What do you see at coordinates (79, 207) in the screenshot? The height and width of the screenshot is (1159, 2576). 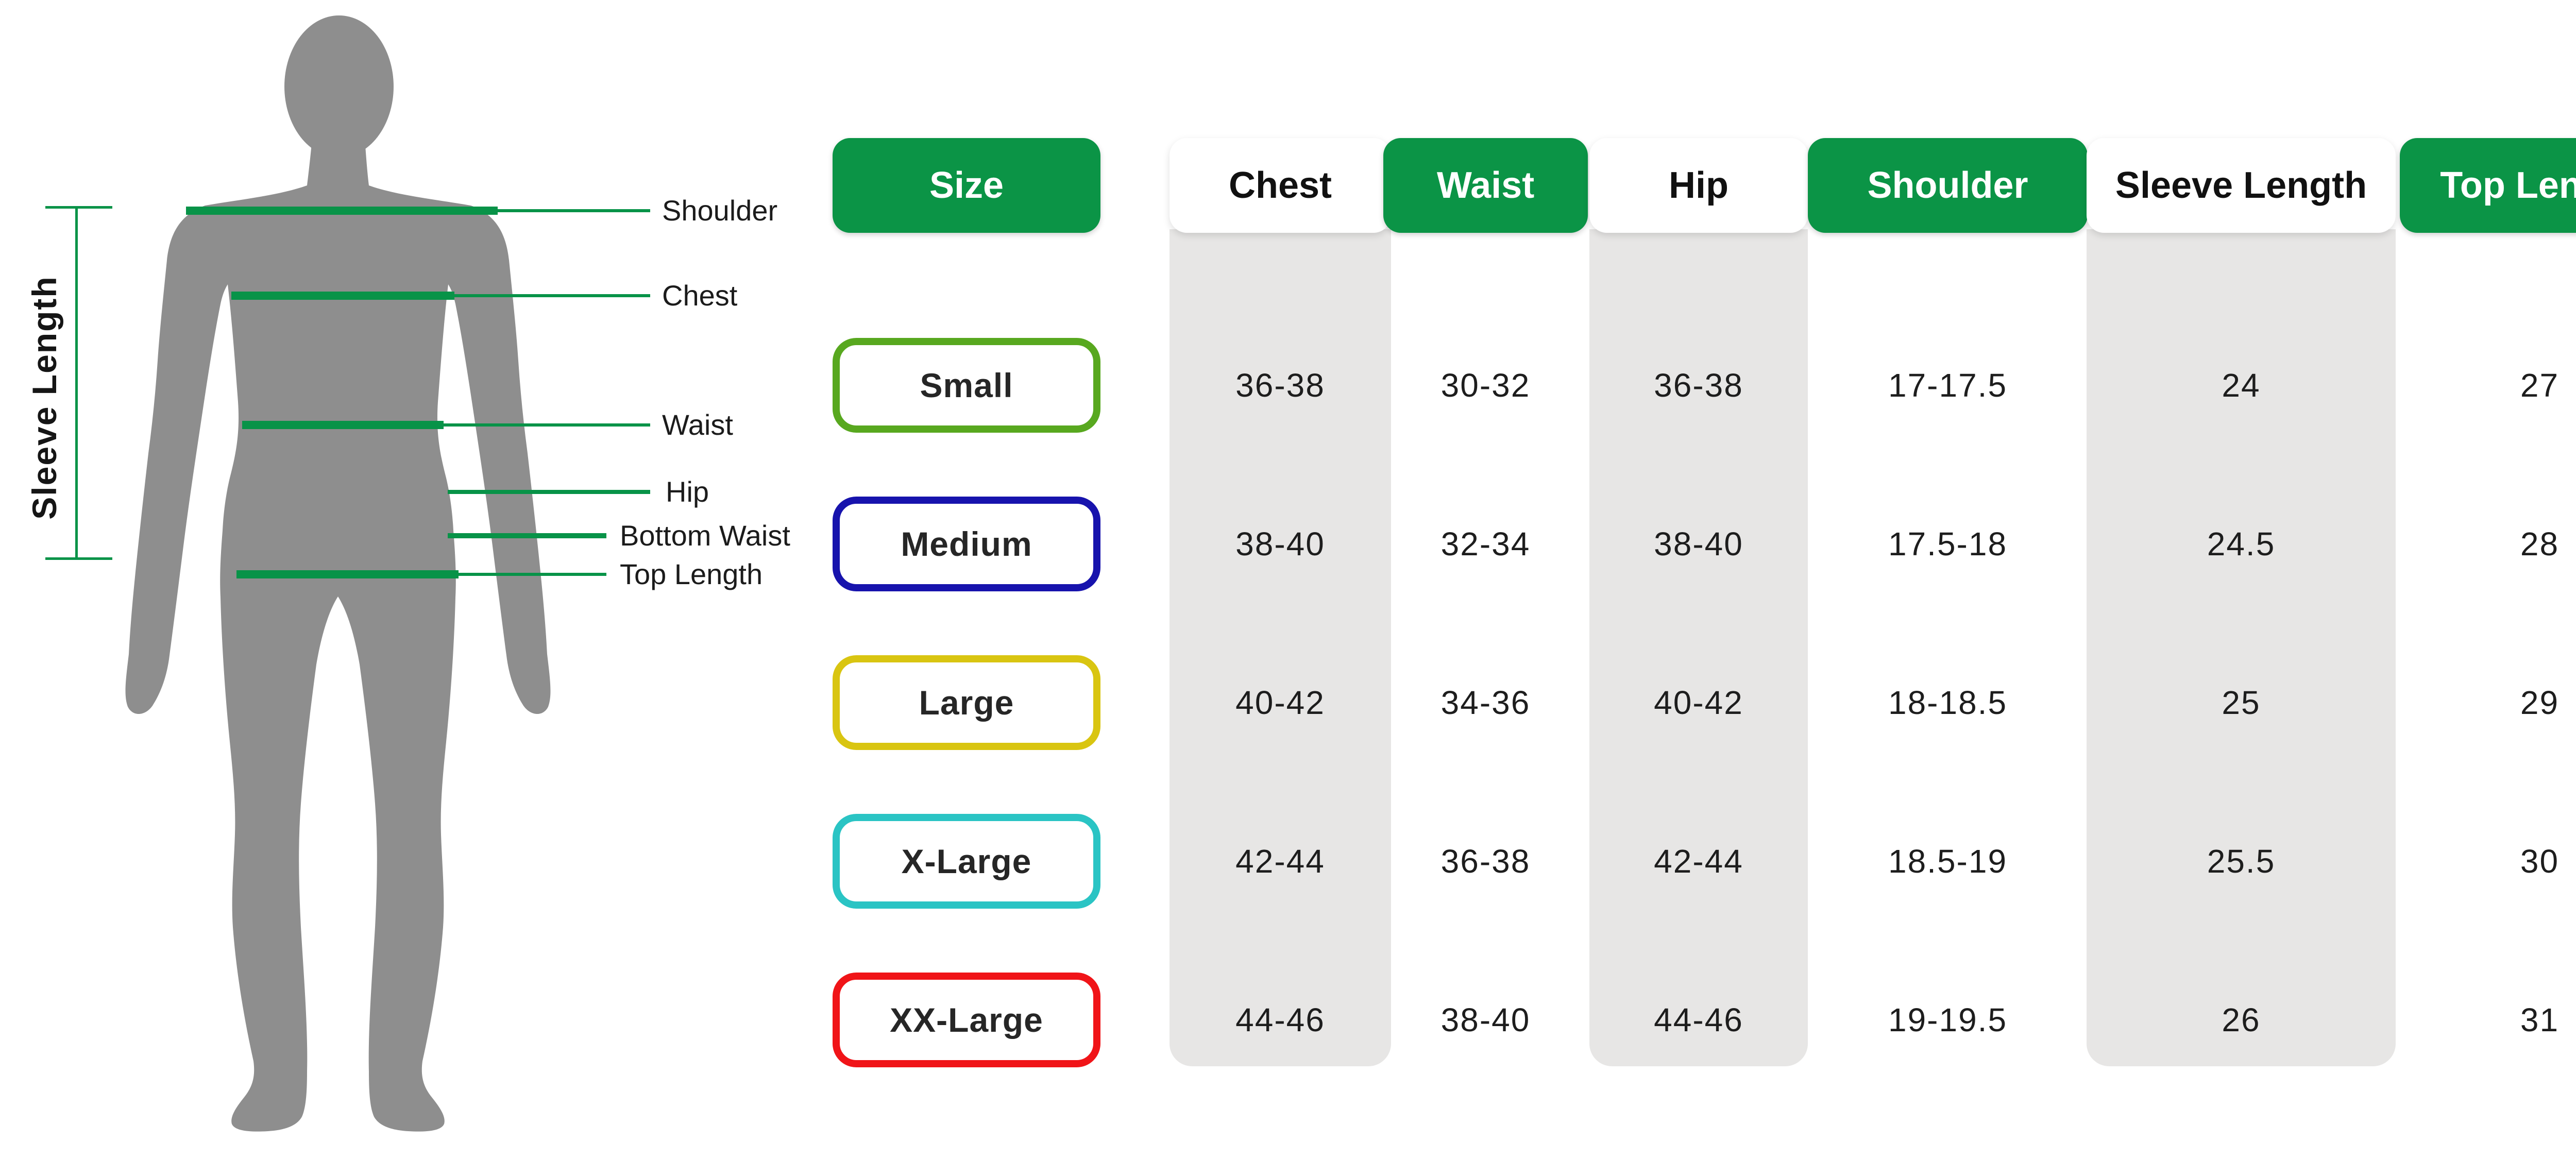 I see `sleeve-bracket-top-cap` at bounding box center [79, 207].